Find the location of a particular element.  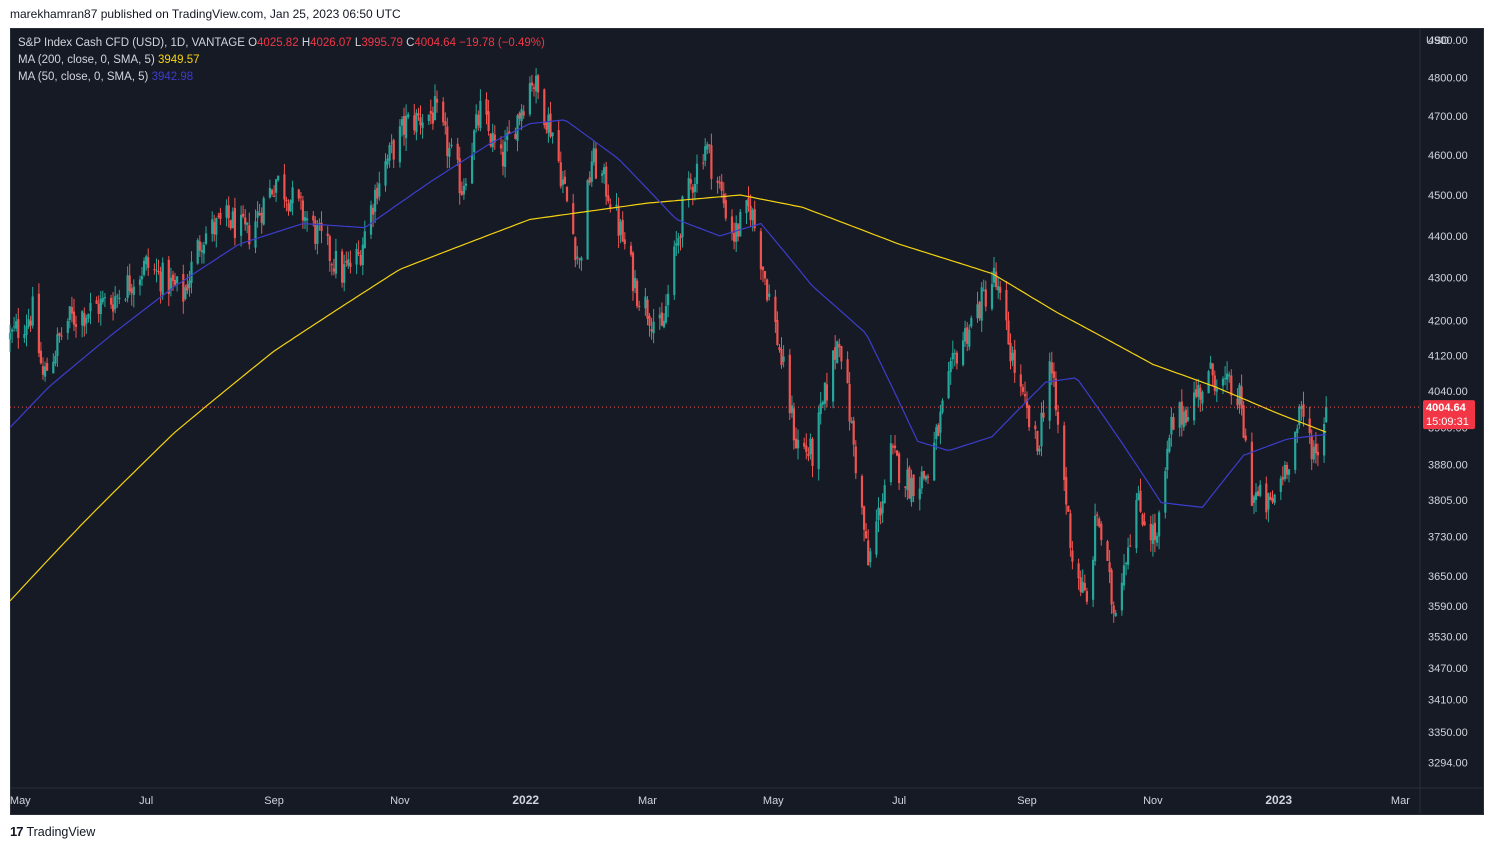

legend-c-label: C is located at coordinates (410, 43).